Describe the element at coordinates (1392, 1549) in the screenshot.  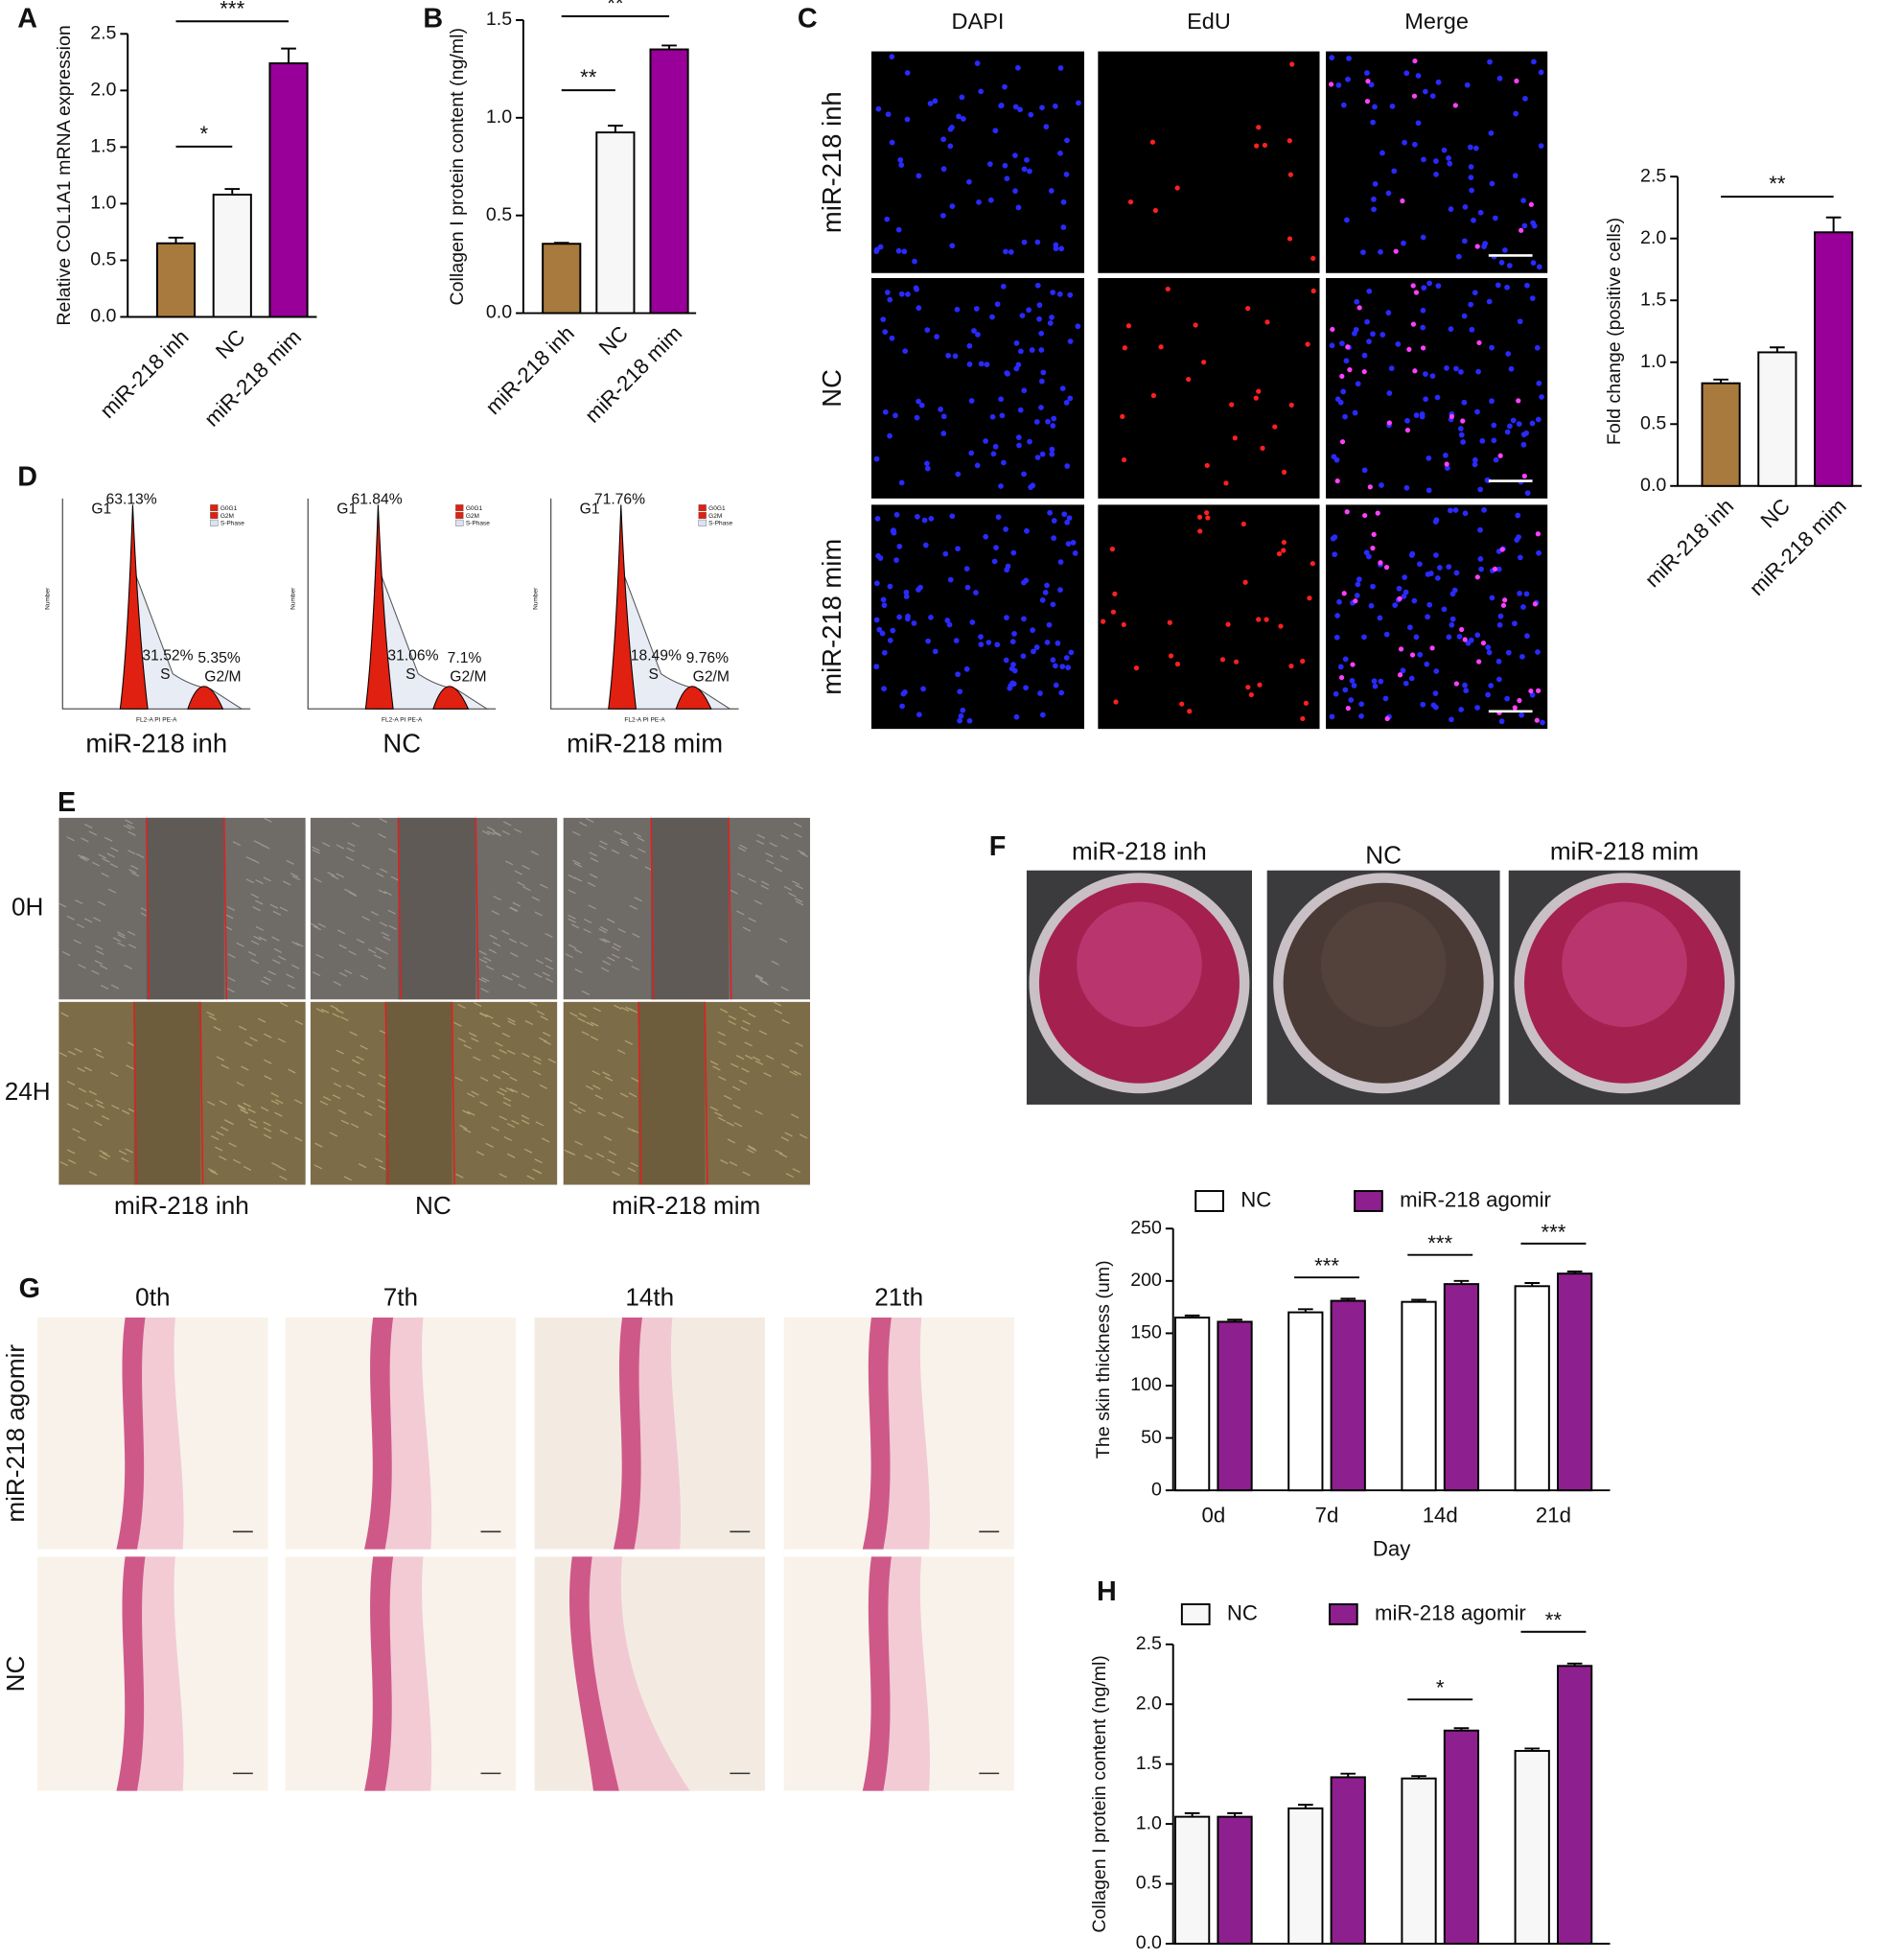
I see `x-axis-label: Day` at that location.